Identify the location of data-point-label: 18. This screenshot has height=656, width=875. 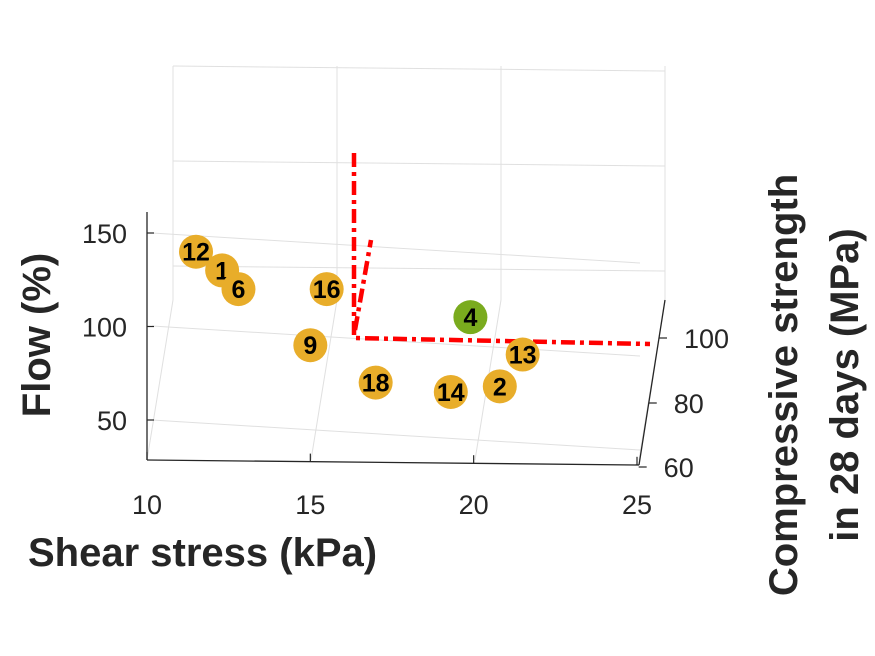
(376, 384).